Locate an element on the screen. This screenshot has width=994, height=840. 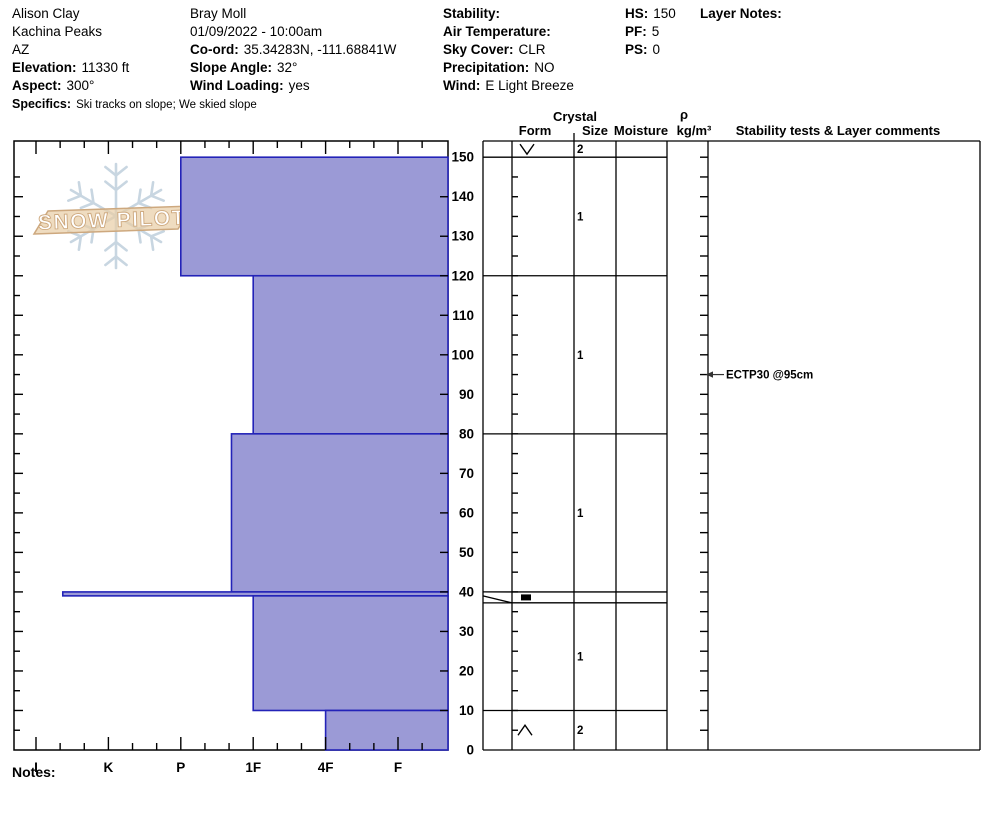
layer-notes-field: Layer Notes: is located at coordinates (741, 13).